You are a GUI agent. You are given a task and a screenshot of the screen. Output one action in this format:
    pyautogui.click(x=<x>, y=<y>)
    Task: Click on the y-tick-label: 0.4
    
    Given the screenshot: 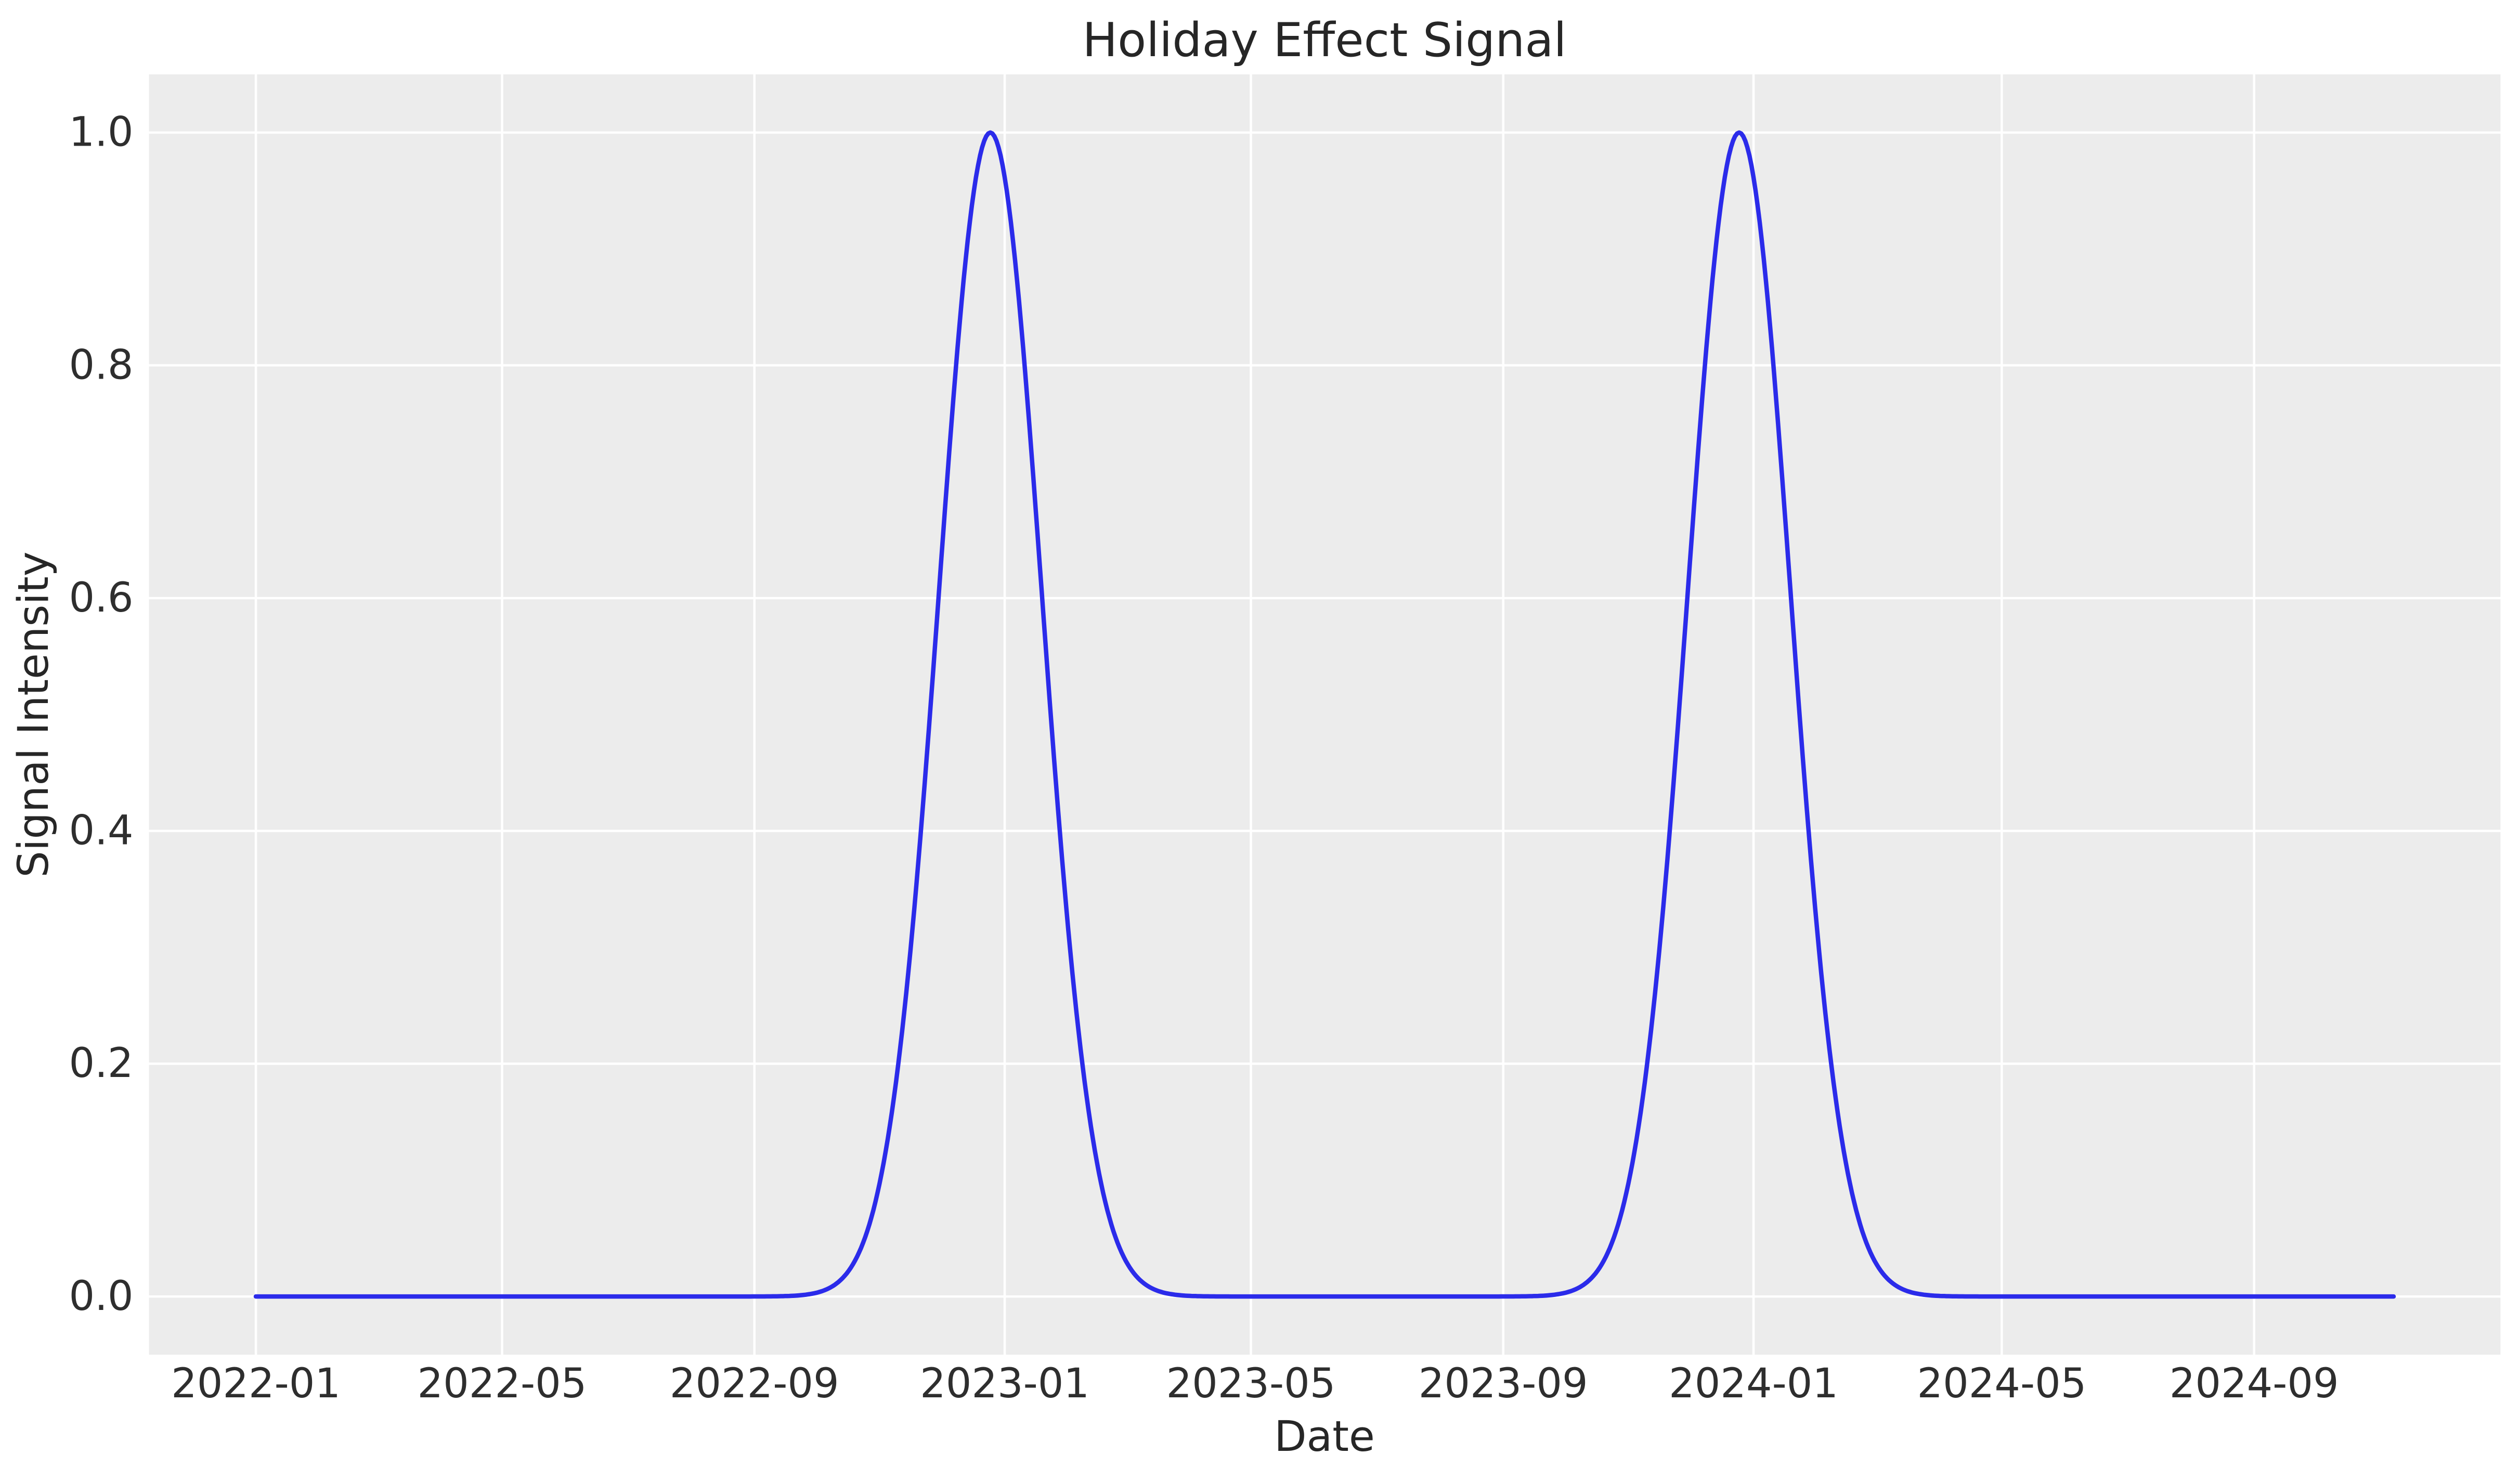 What is the action you would take?
    pyautogui.click(x=101, y=831)
    